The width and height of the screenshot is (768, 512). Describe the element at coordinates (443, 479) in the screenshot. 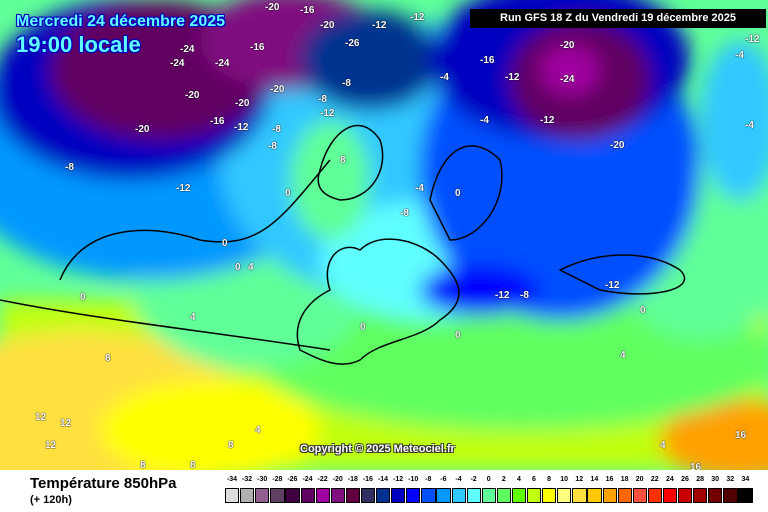

I see `legend-label: -6` at that location.